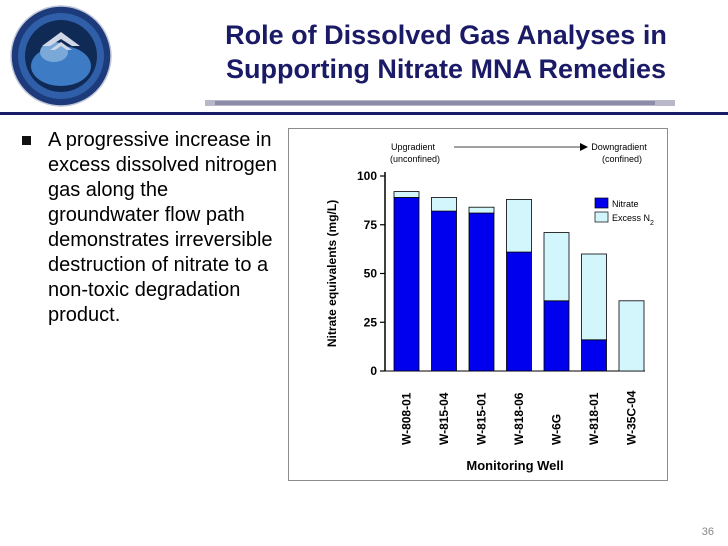 This screenshot has width=728, height=546. I want to click on slide-title-line-2: Supporting Nitrate MNA Remedies, so click(446, 69).